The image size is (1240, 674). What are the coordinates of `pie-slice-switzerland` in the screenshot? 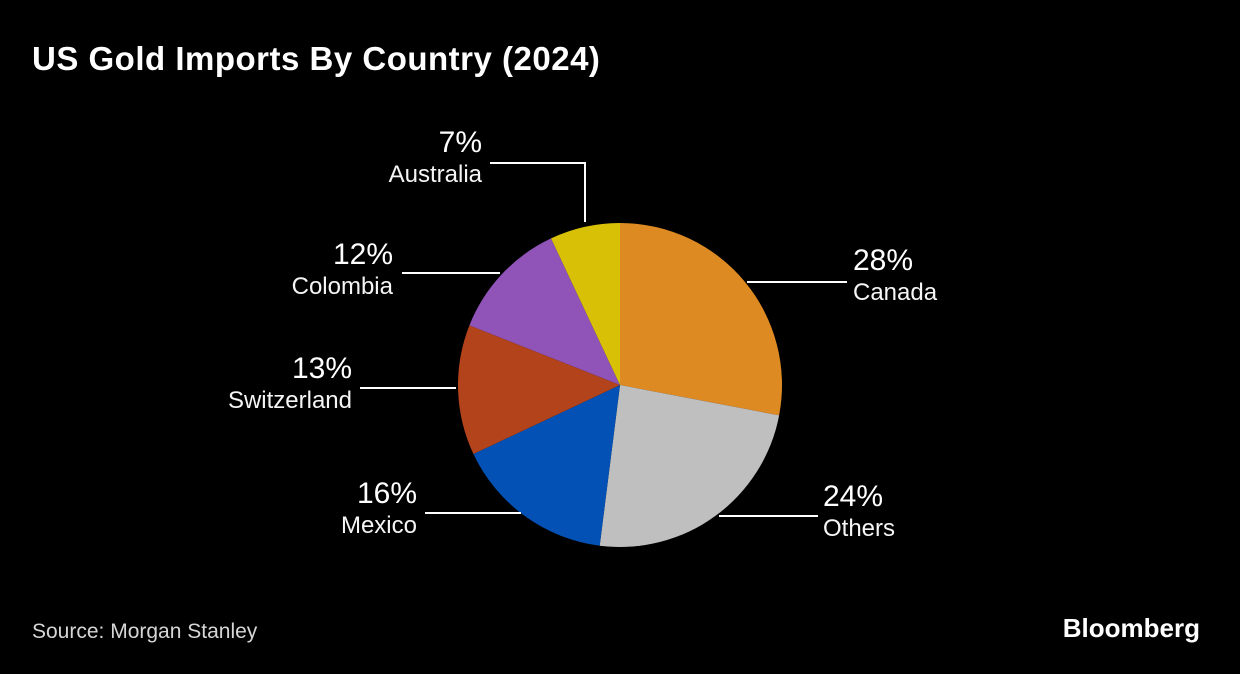 It's located at (539, 389).